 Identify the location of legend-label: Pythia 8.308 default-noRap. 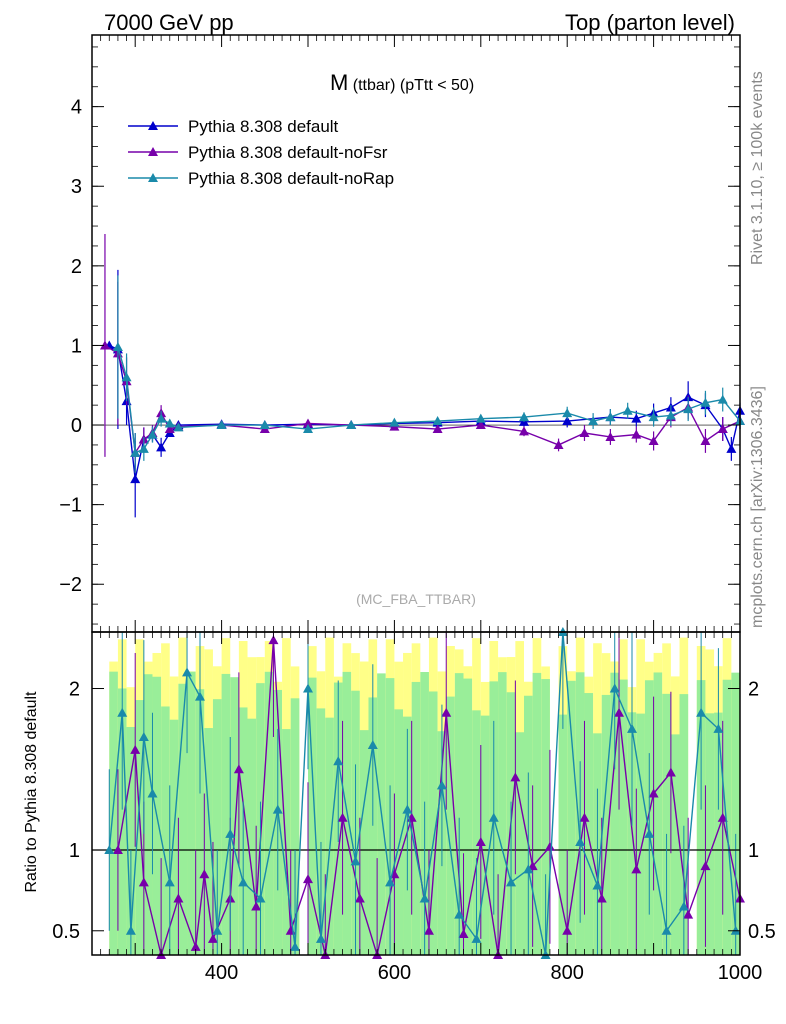
(291, 178).